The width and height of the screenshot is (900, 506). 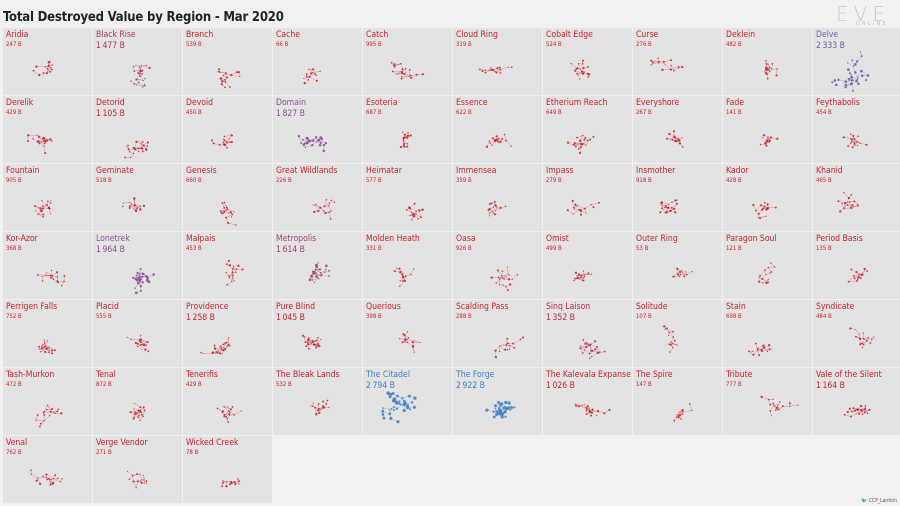 What do you see at coordinates (113, 239) in the screenshot?
I see `region-name: Lonetrek` at bounding box center [113, 239].